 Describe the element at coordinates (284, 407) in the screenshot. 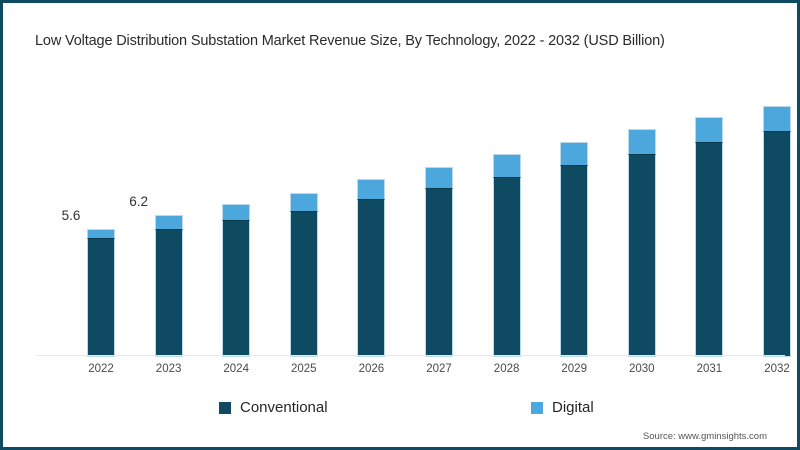

I see `legend-label-conventional: Conventional` at that location.